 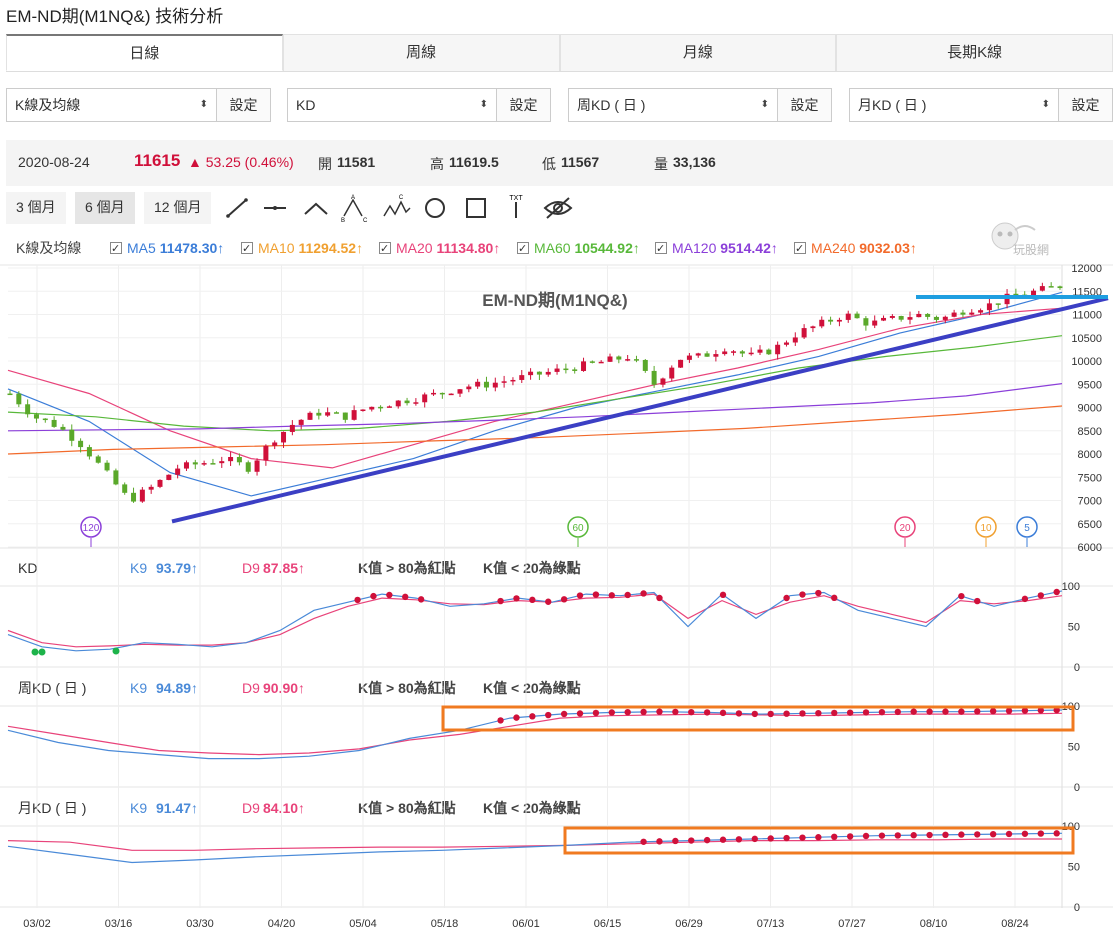 I want to click on range-3-months: 3 個月, so click(x=36, y=208).